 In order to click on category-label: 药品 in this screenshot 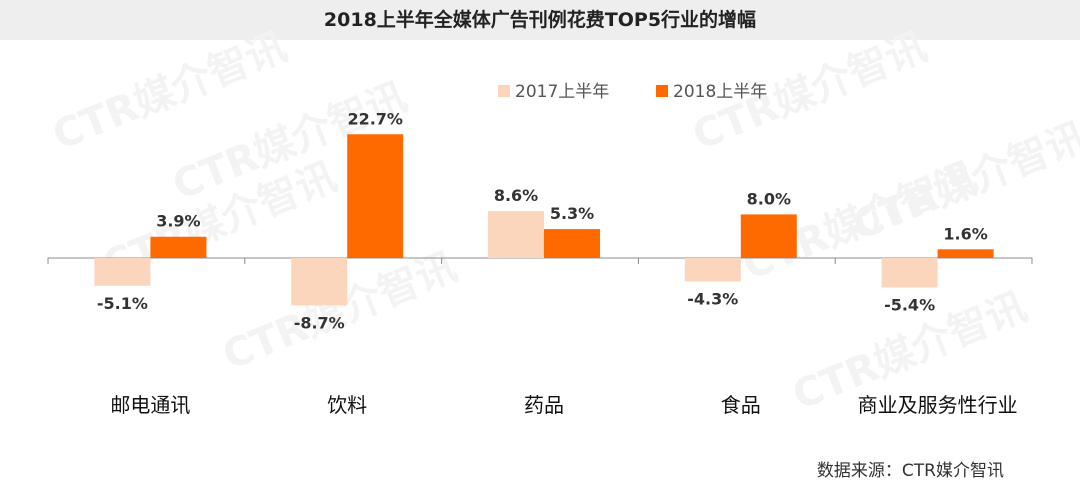, I will do `click(544, 405)`.